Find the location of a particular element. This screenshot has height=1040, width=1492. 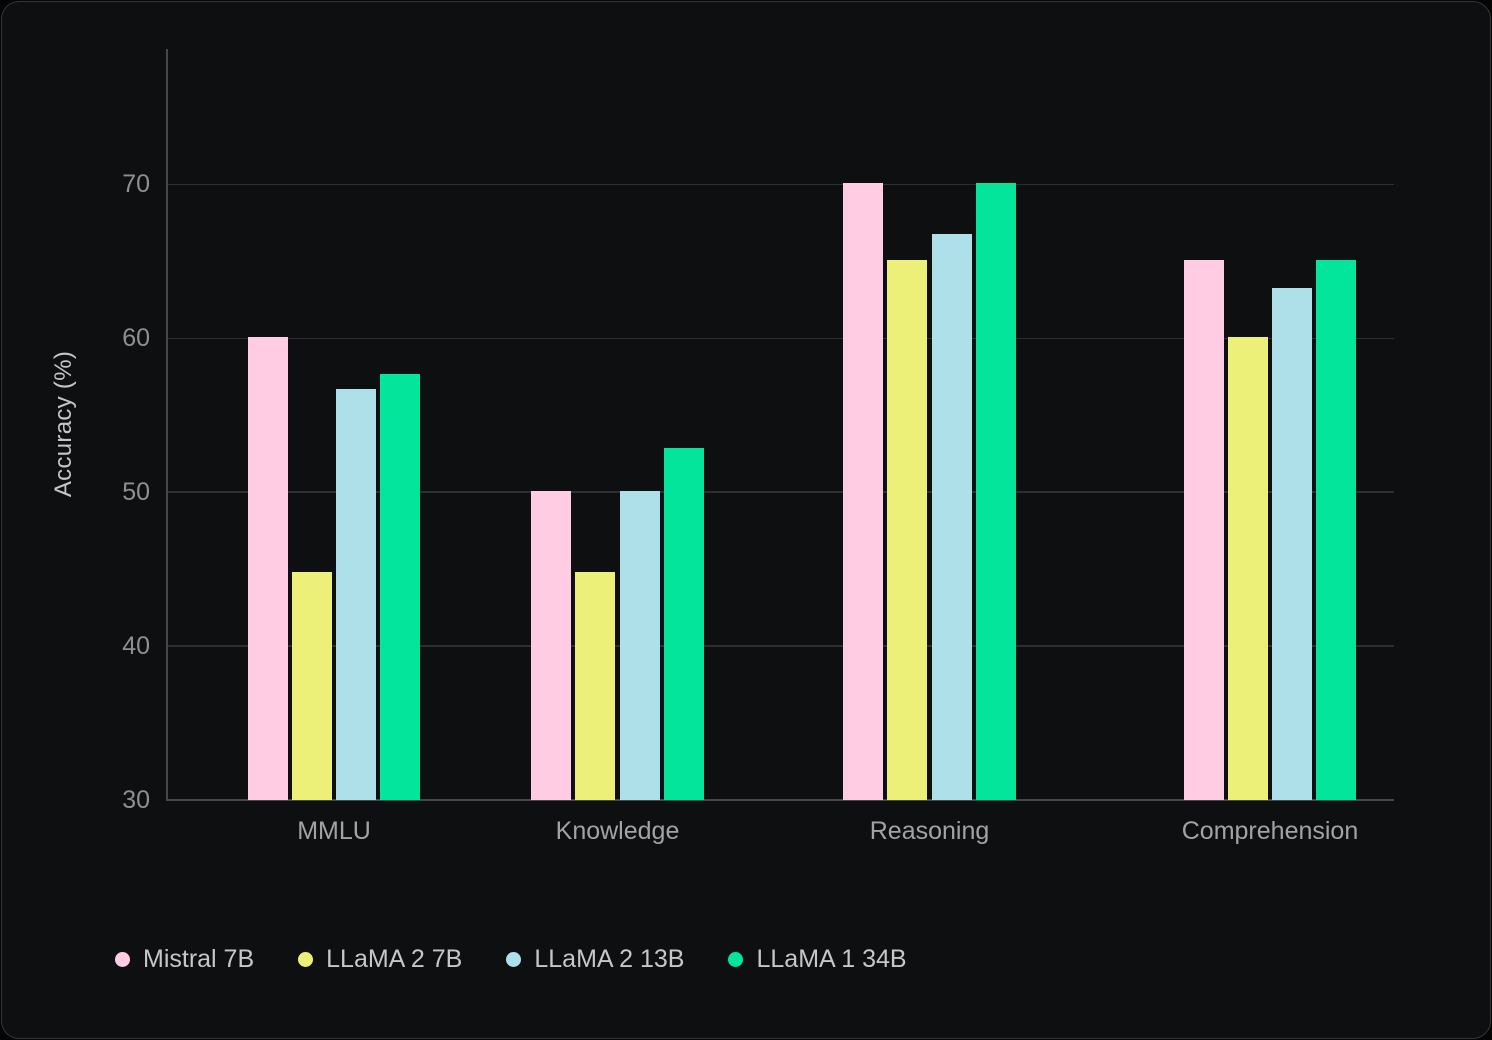

legend-item-llama-2-7b: LLaMA 2 7B is located at coordinates (380, 959).